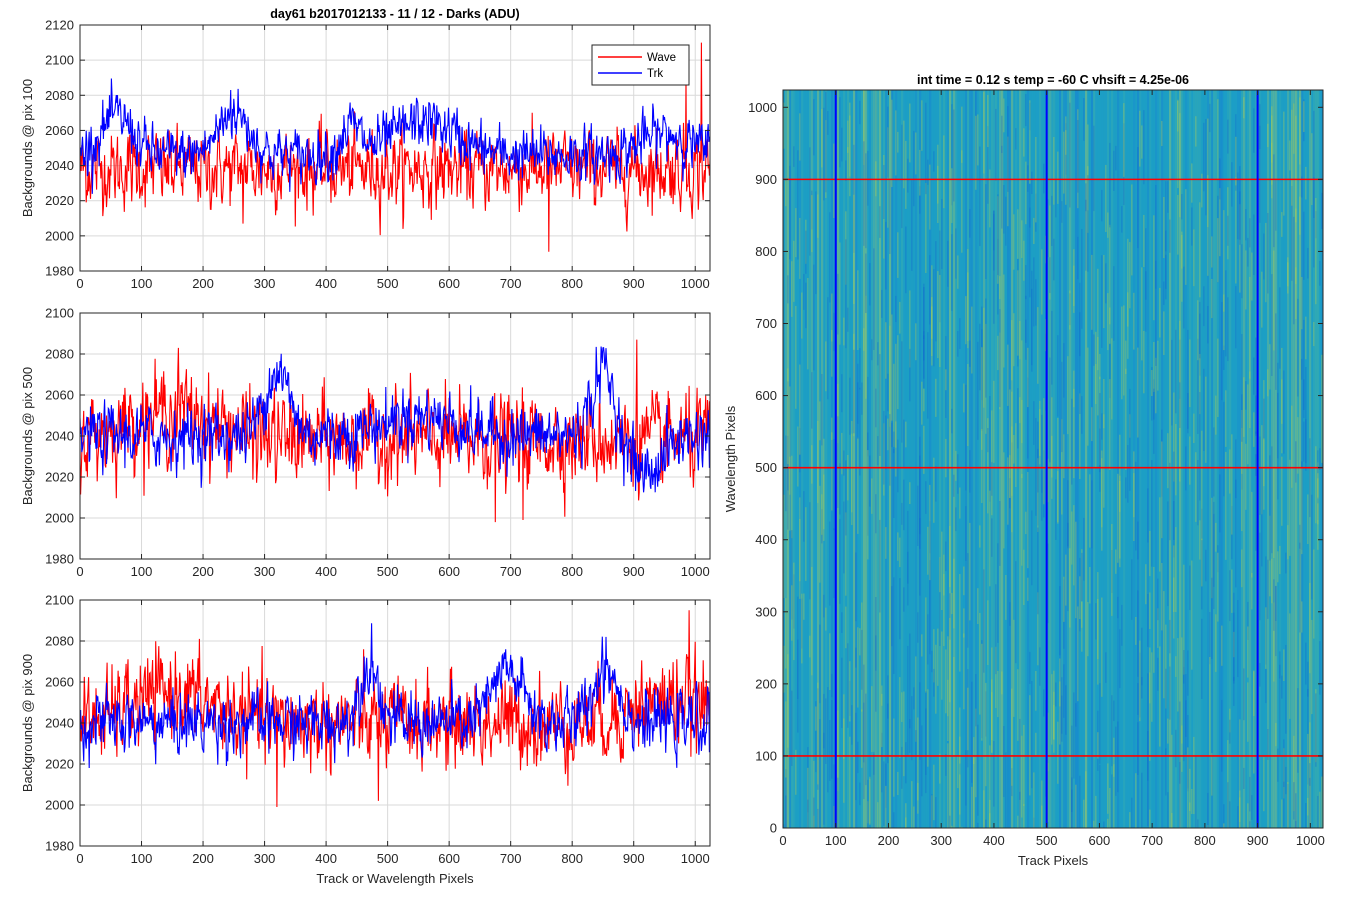 The height and width of the screenshot is (905, 1350). What do you see at coordinates (59, 559) in the screenshot?
I see `y-tick-label: 1980` at bounding box center [59, 559].